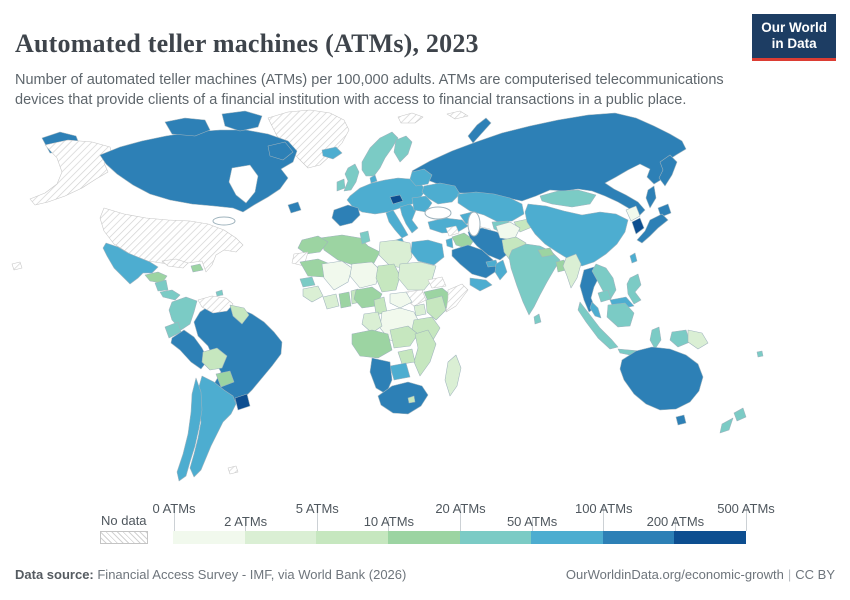  I want to click on region-paraguay, so click(225, 379).